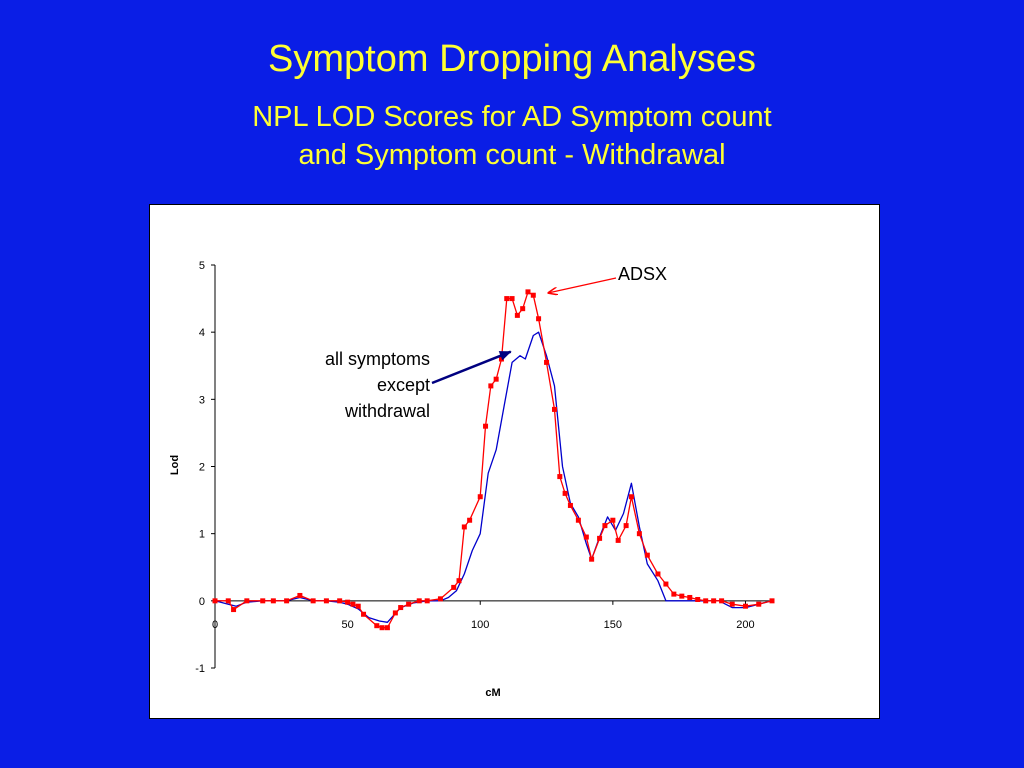 The height and width of the screenshot is (768, 1024). I want to click on adsx-arrow, so click(583, 285).